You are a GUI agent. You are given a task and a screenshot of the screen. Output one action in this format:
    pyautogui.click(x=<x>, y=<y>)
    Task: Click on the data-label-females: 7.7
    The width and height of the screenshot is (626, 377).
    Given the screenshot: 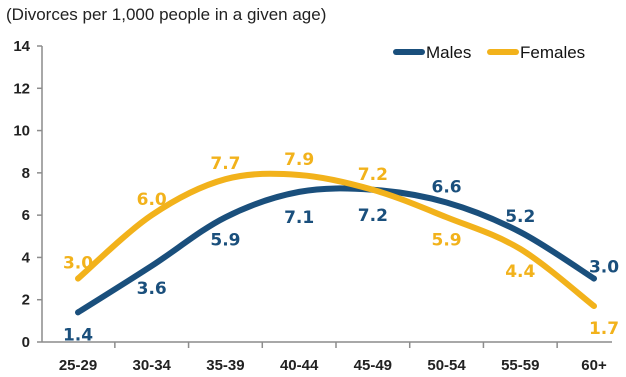 What is the action you would take?
    pyautogui.click(x=225, y=164)
    